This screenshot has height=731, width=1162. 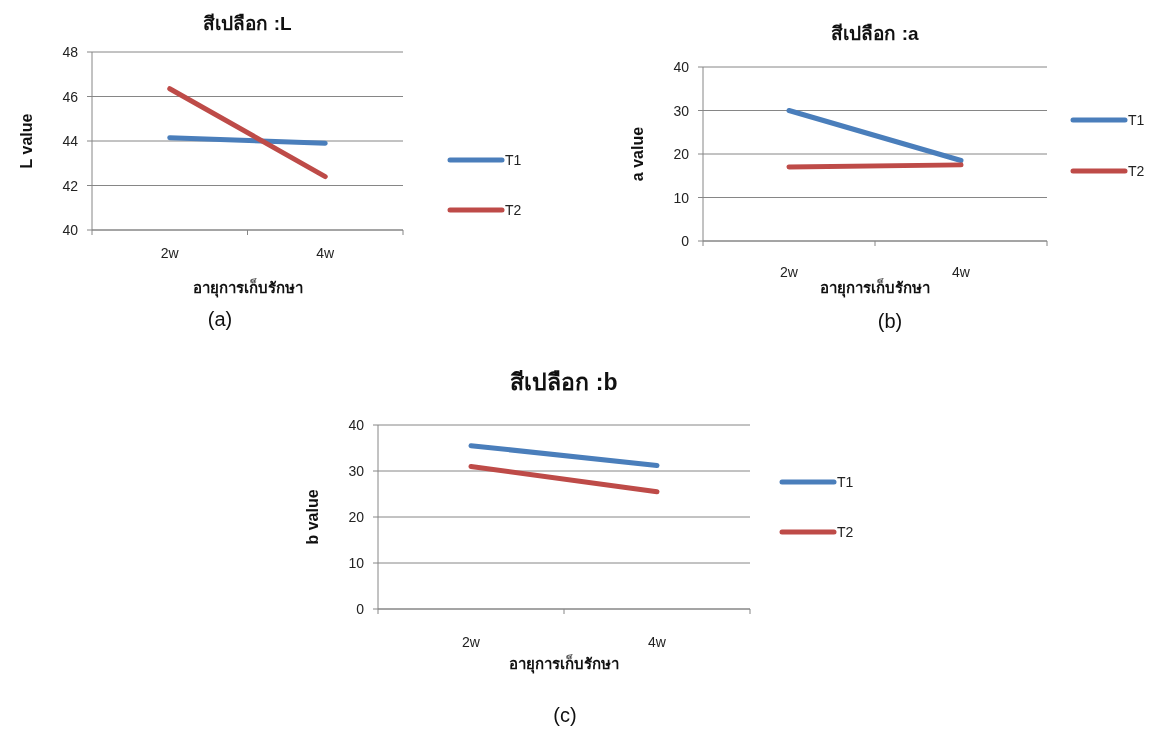 I want to click on text: (c), so click(x=565, y=715).